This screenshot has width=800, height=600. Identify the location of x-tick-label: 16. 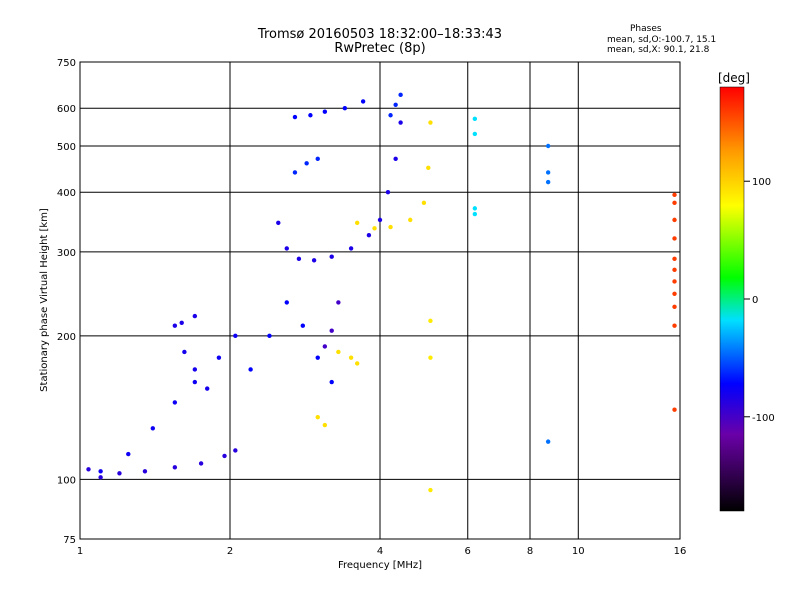
(680, 551).